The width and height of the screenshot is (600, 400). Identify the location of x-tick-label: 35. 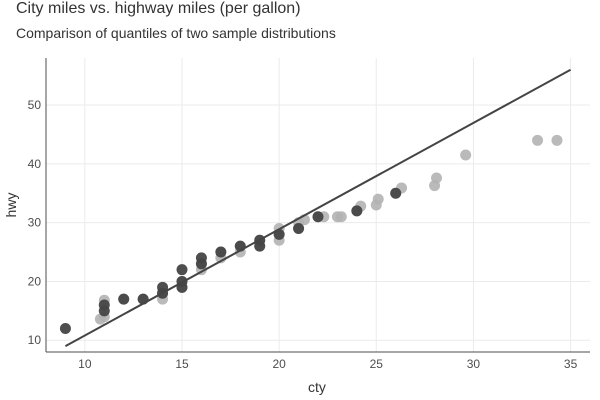
(571, 364).